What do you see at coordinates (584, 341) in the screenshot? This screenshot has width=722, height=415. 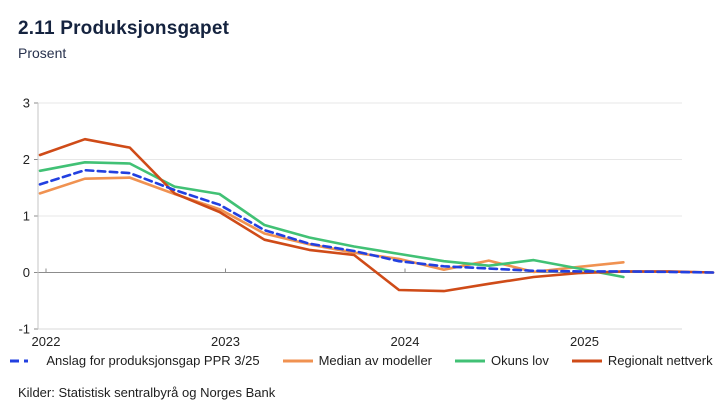 I see `x-tick-label-2025: 2025` at bounding box center [584, 341].